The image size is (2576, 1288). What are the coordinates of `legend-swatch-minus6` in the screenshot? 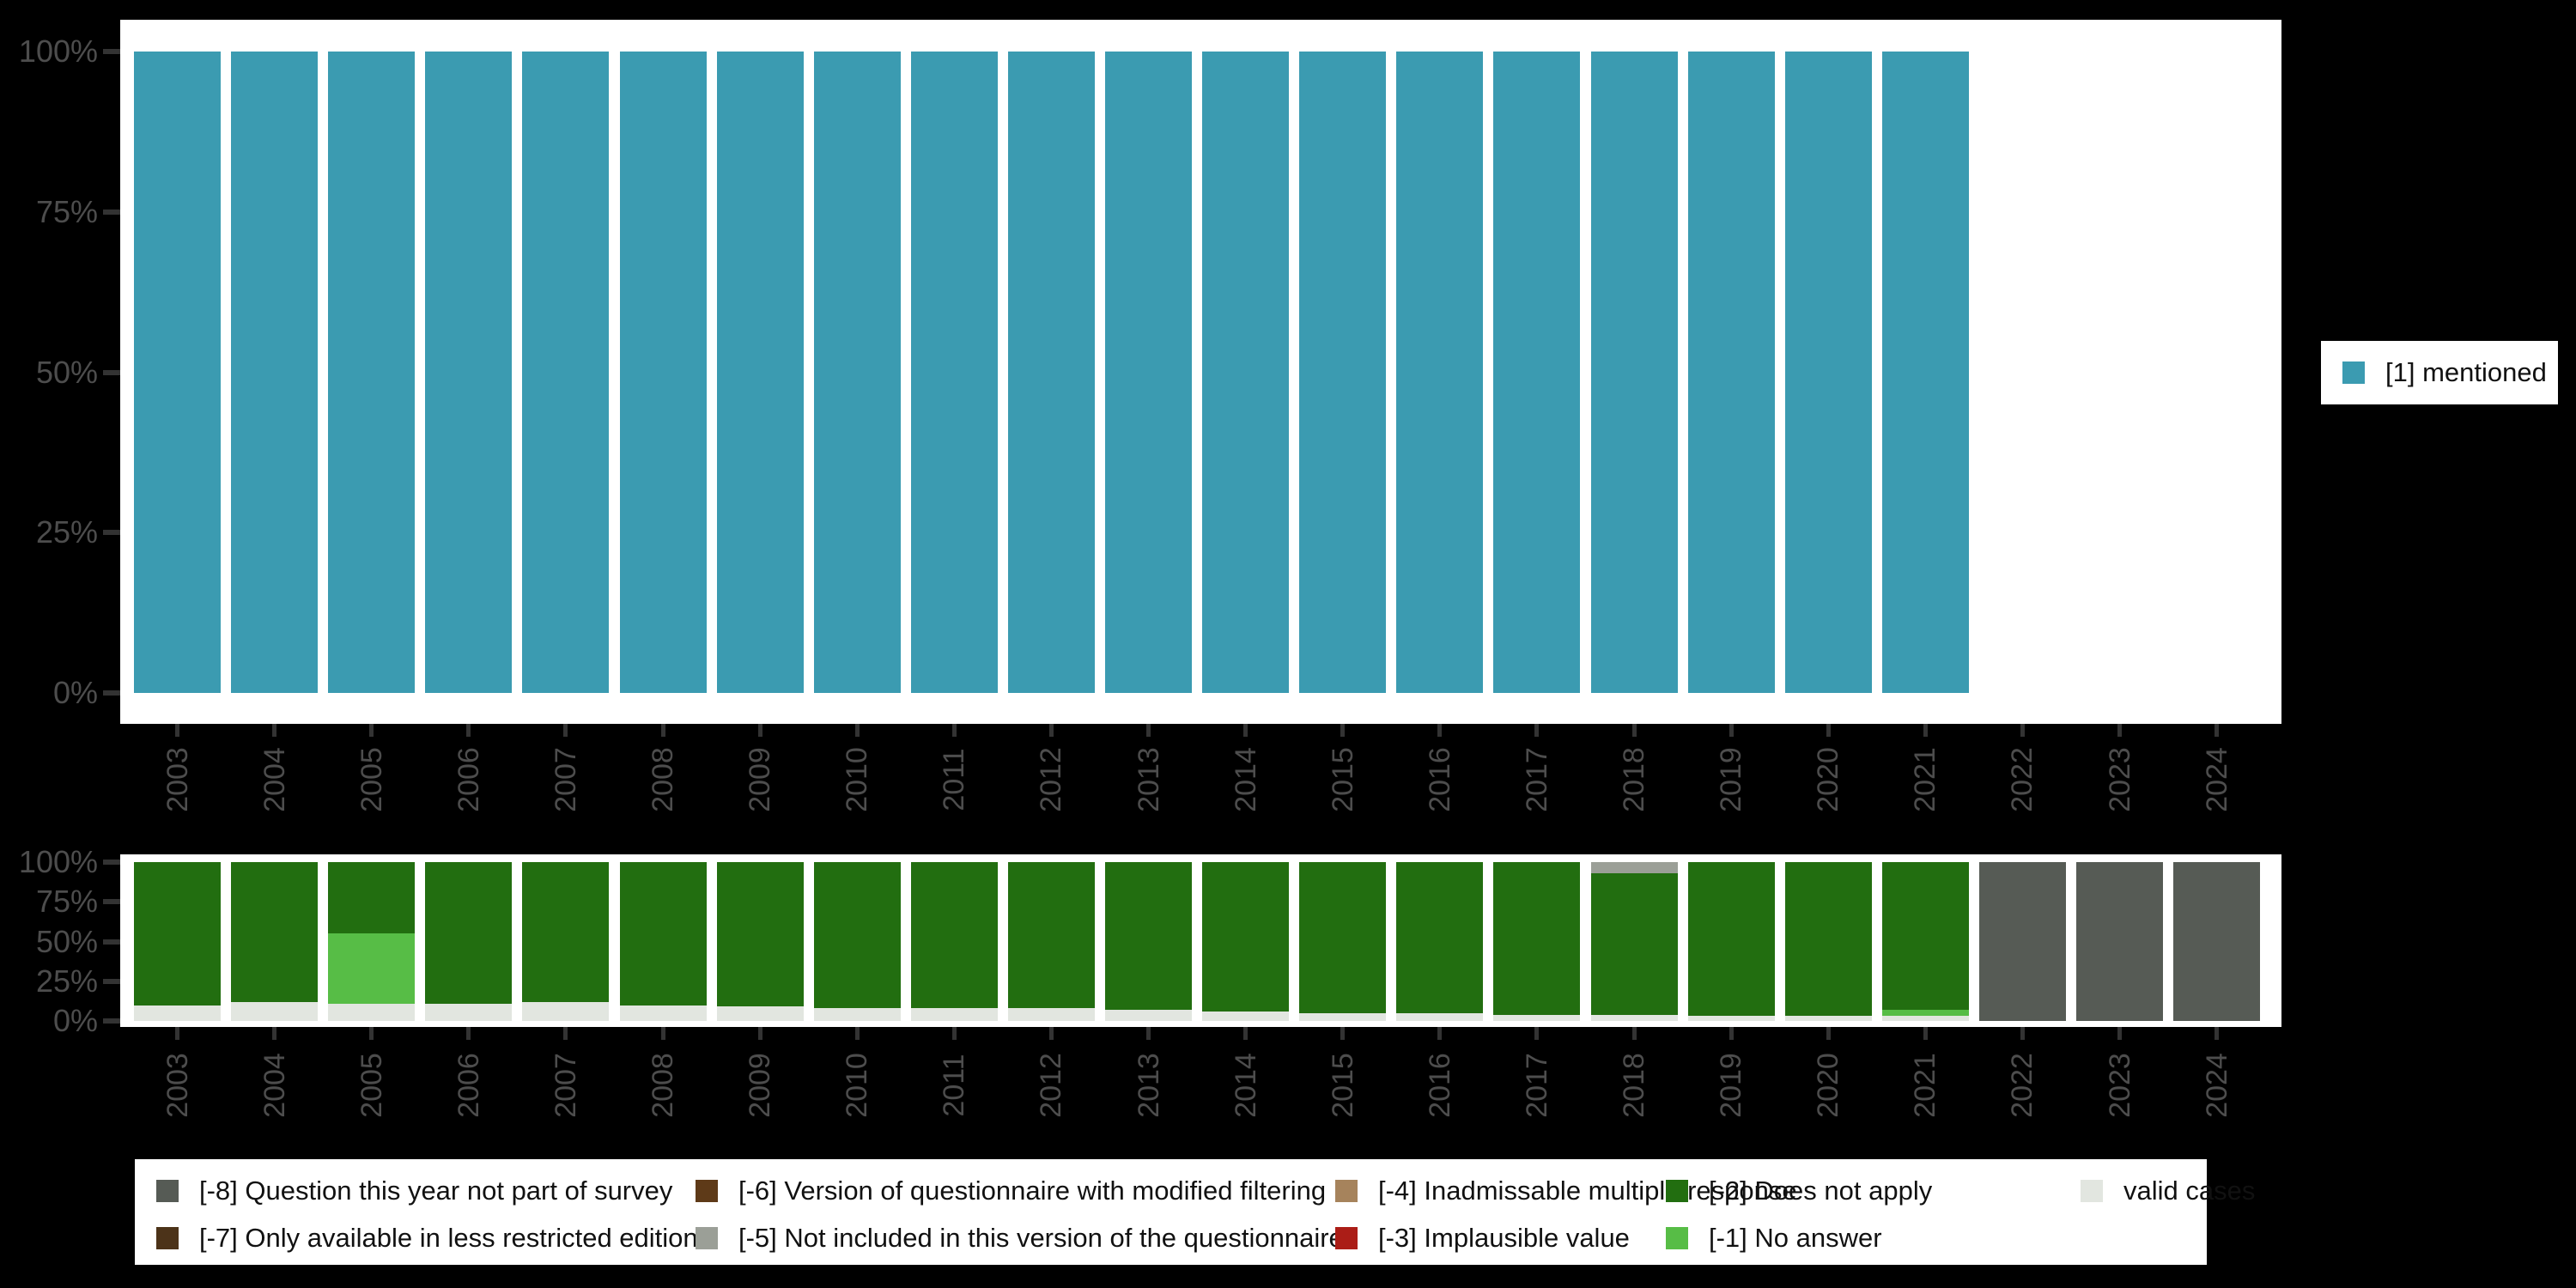 It's located at (707, 1191).